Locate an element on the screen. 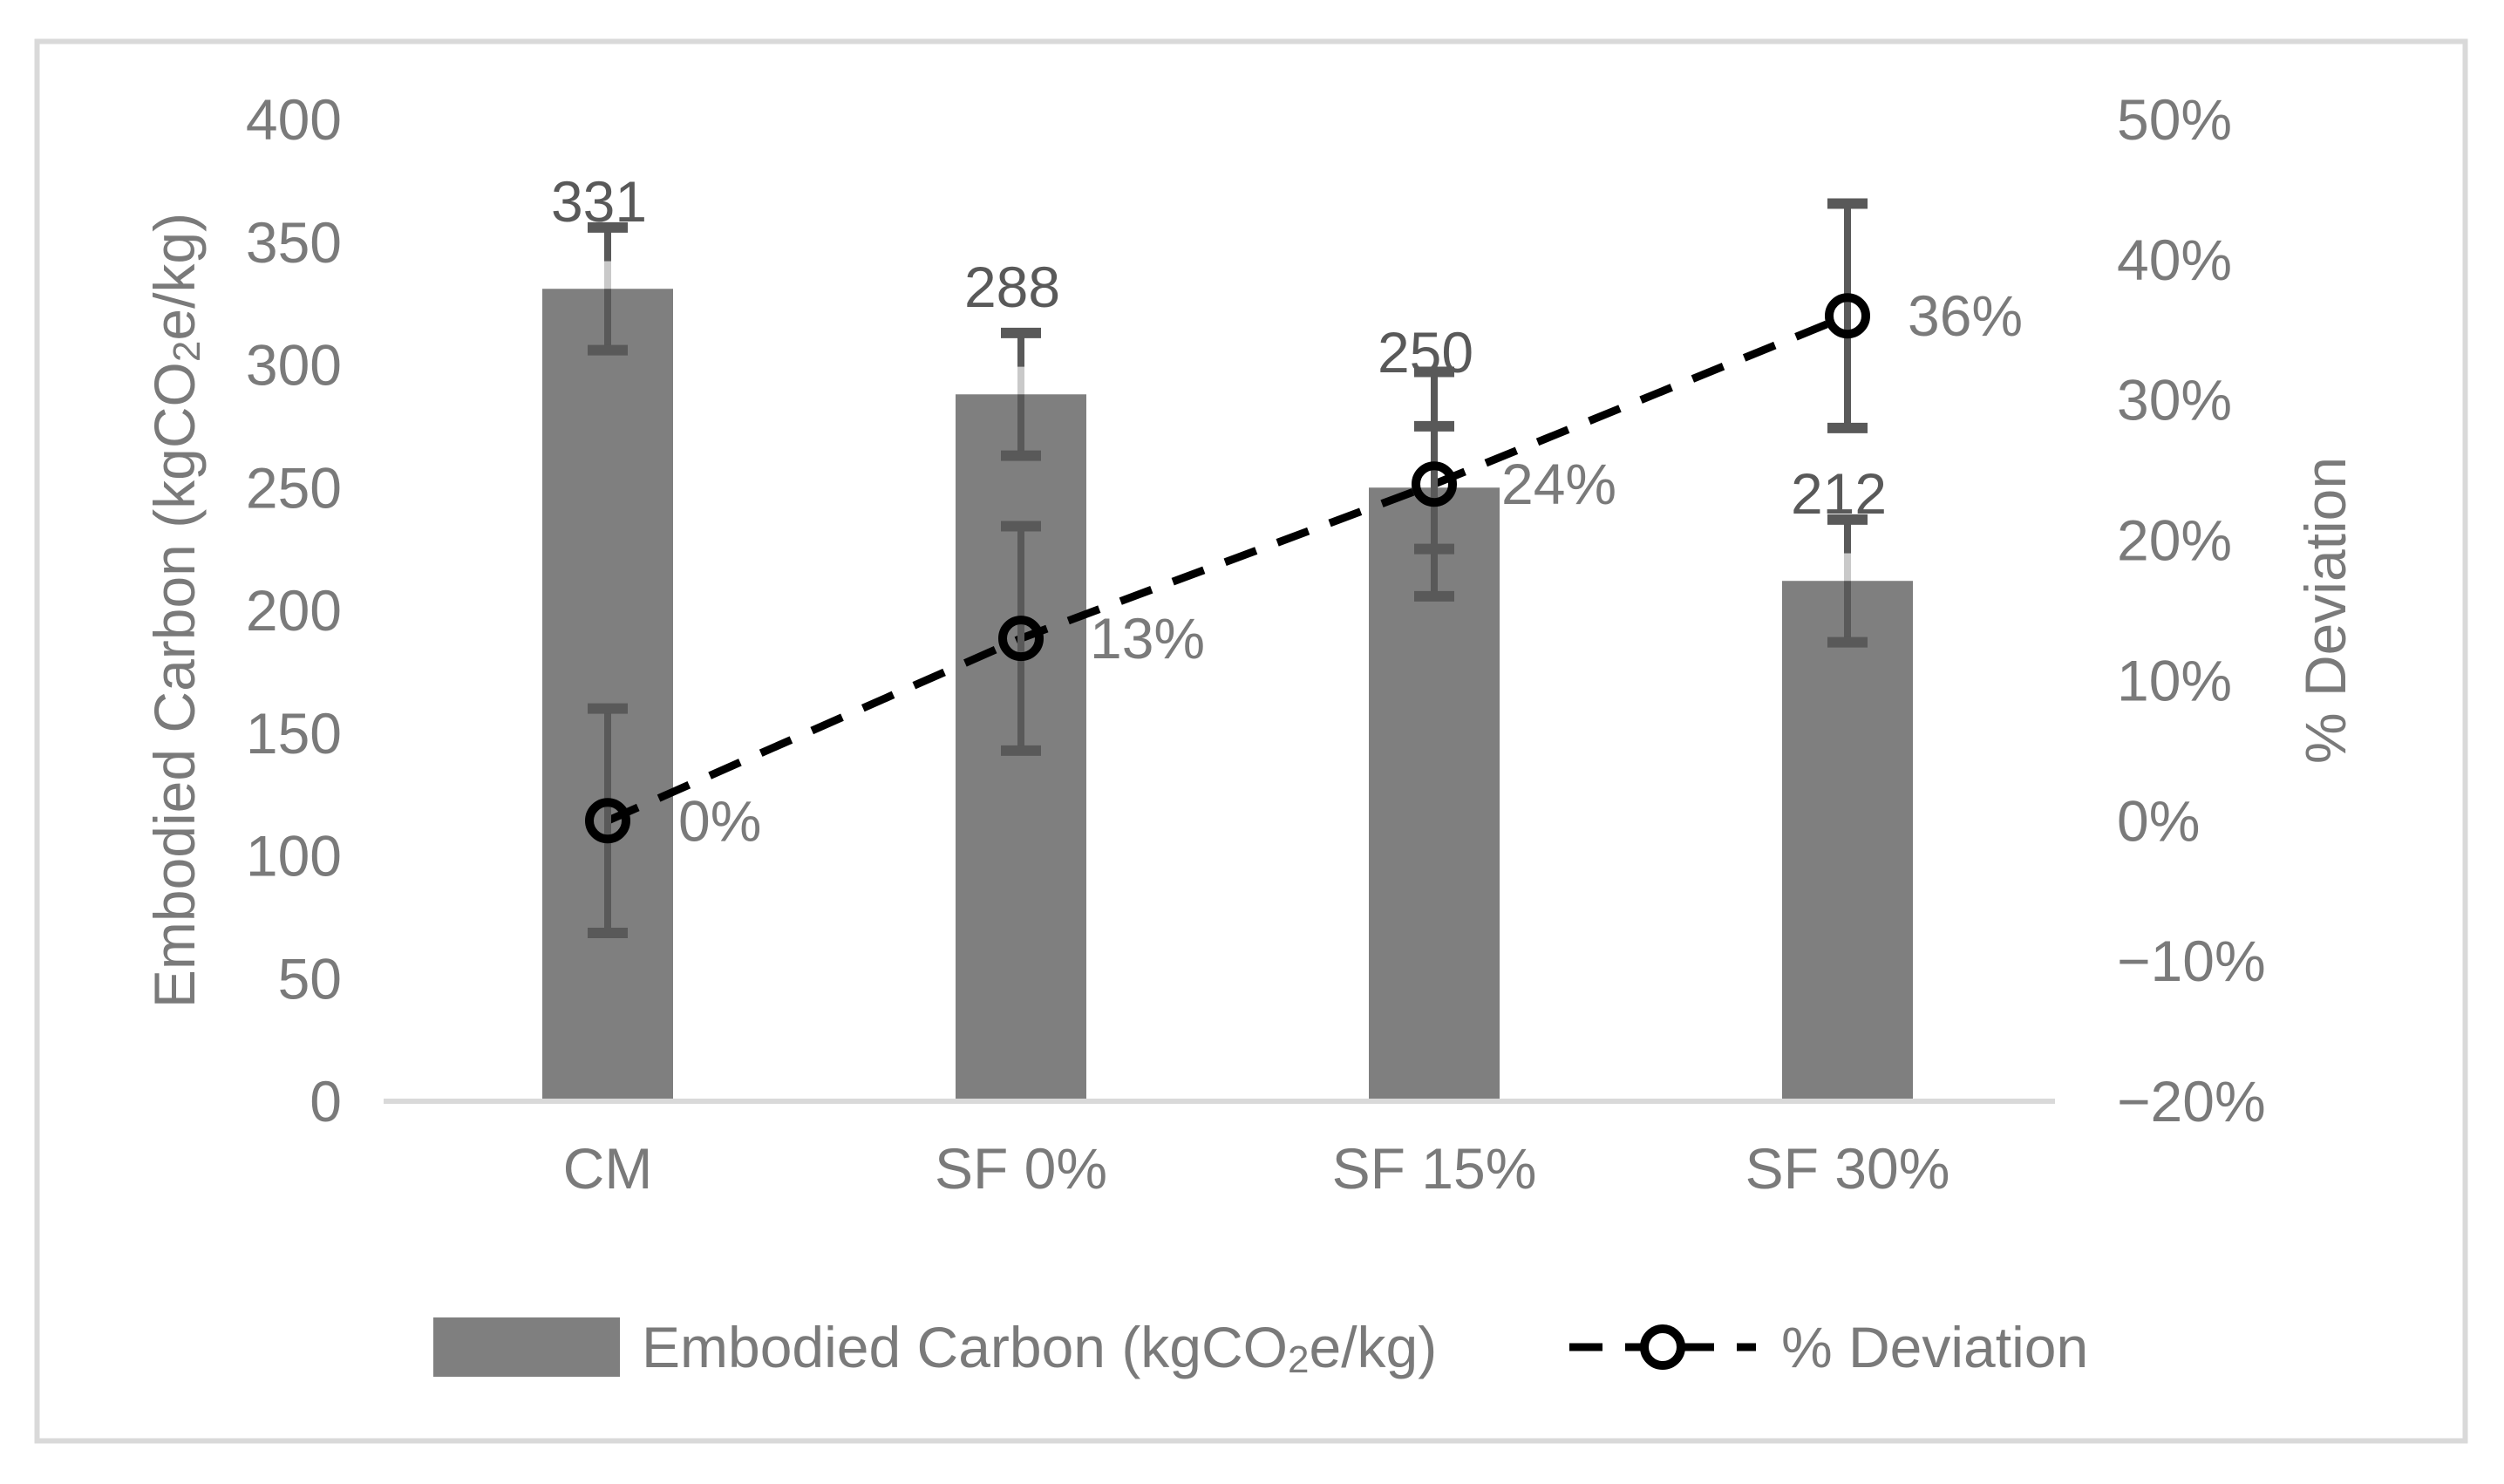 This screenshot has width=2504, height=1484. legend-bar-swatch is located at coordinates (526, 1347).